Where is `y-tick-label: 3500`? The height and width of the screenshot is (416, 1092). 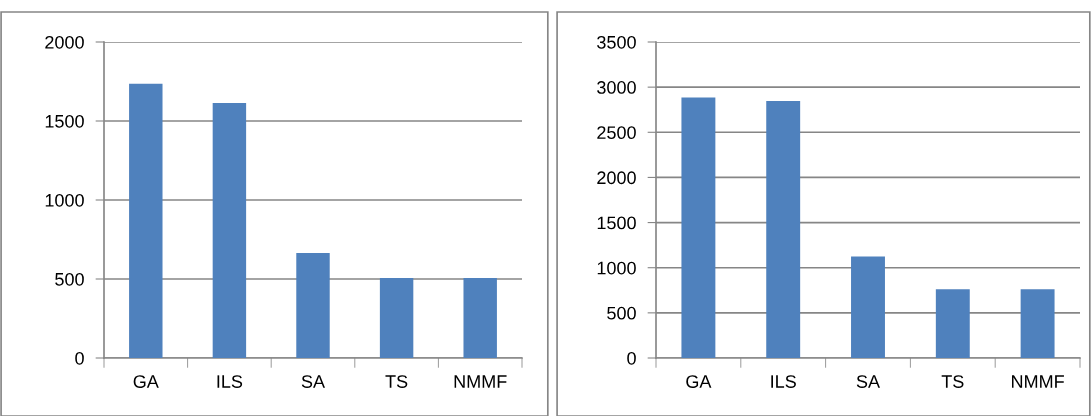
y-tick-label: 3500 is located at coordinates (616, 42).